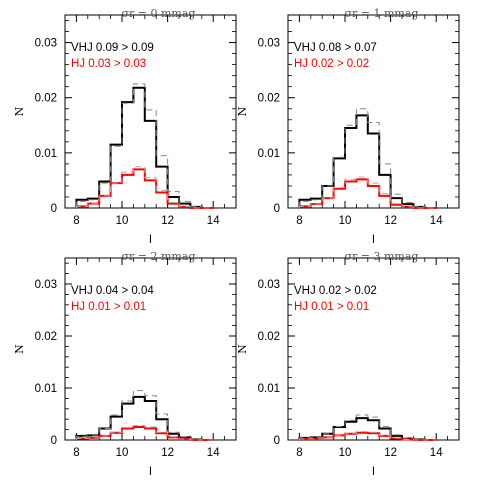 The image size is (491, 491). I want to click on annotation-text: VHJ 0.04 > 0.04, so click(112, 291).